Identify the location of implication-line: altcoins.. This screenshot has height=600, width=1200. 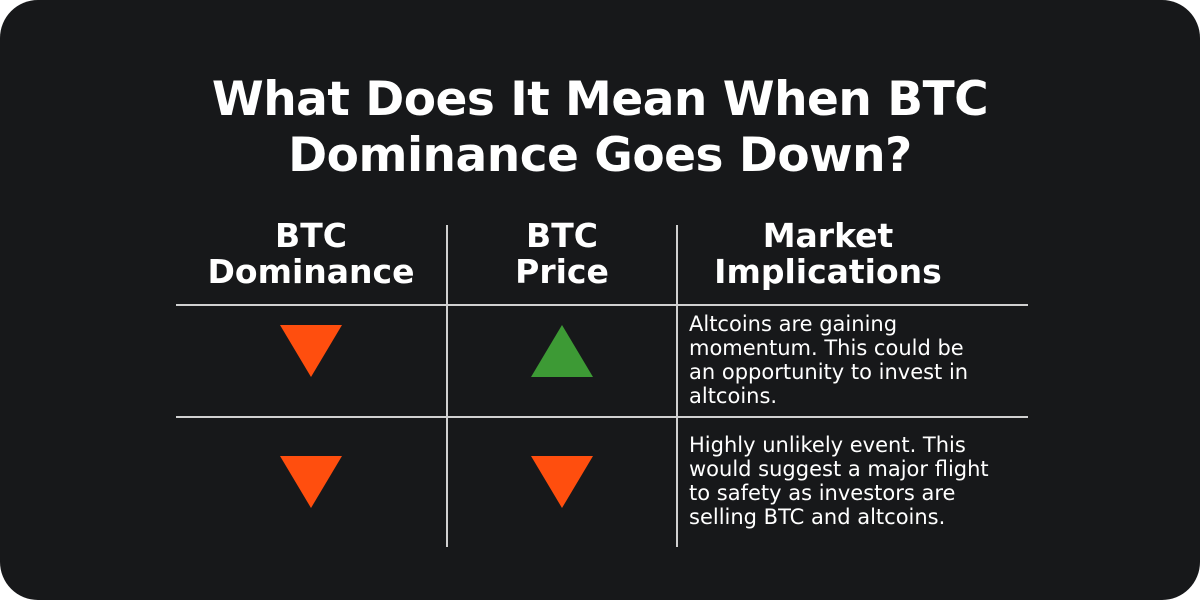
(733, 396).